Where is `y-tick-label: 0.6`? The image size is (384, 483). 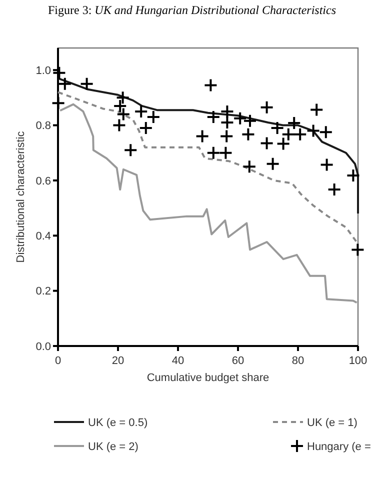
y-tick-label: 0.6 is located at coordinates (43, 181).